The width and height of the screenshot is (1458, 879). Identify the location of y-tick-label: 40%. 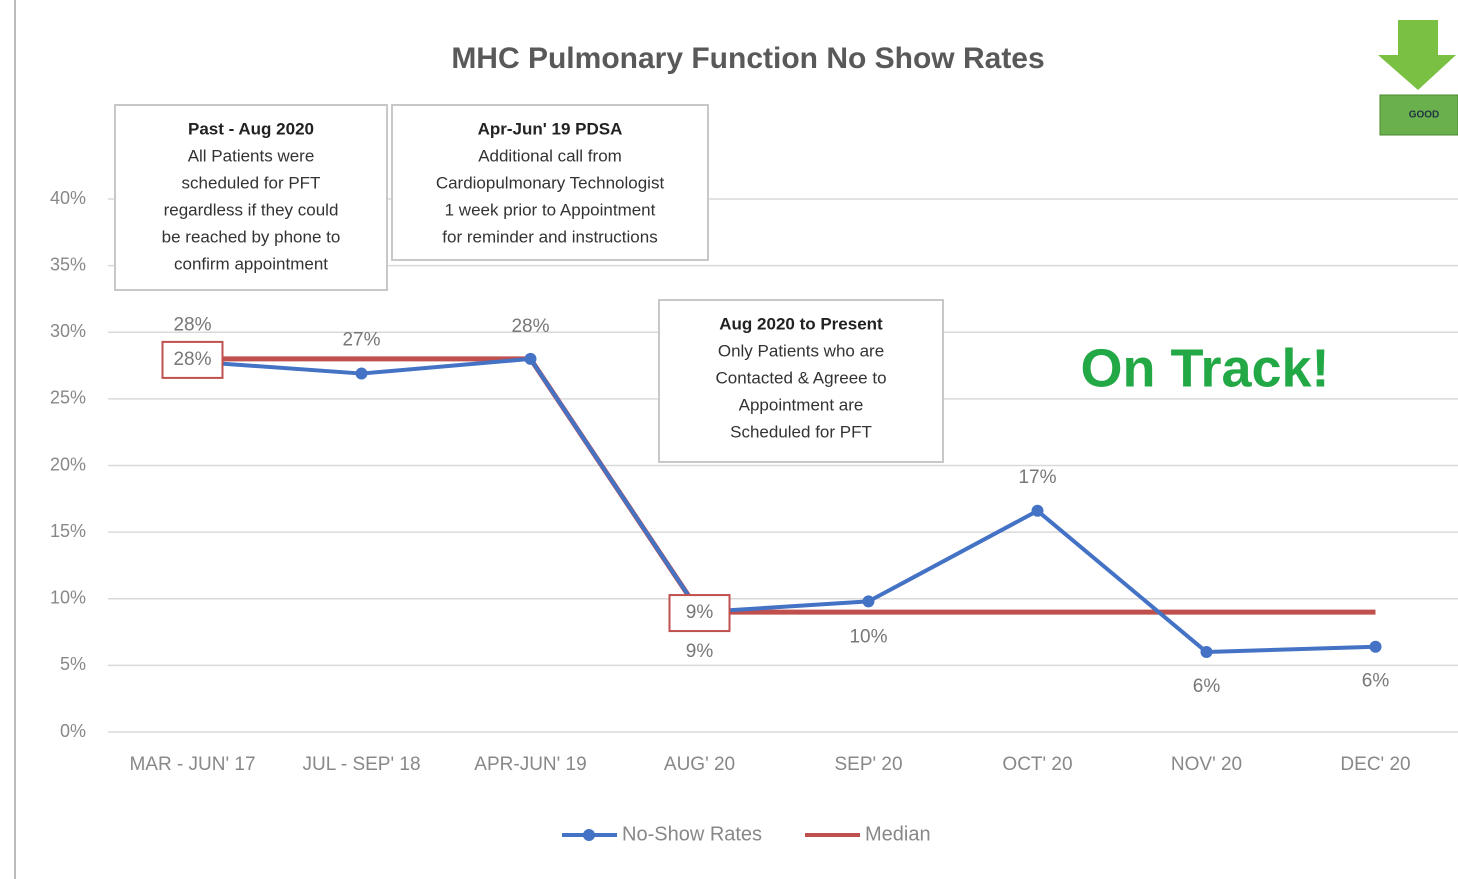
(68, 198).